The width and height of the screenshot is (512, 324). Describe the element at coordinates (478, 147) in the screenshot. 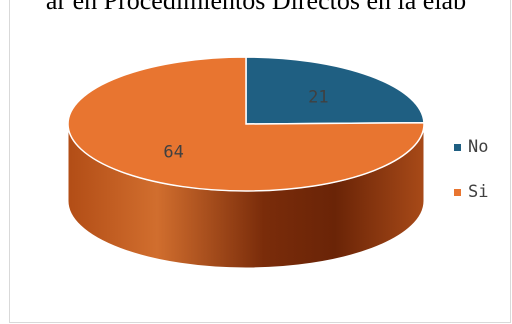

I see `legend-label-no: No` at that location.